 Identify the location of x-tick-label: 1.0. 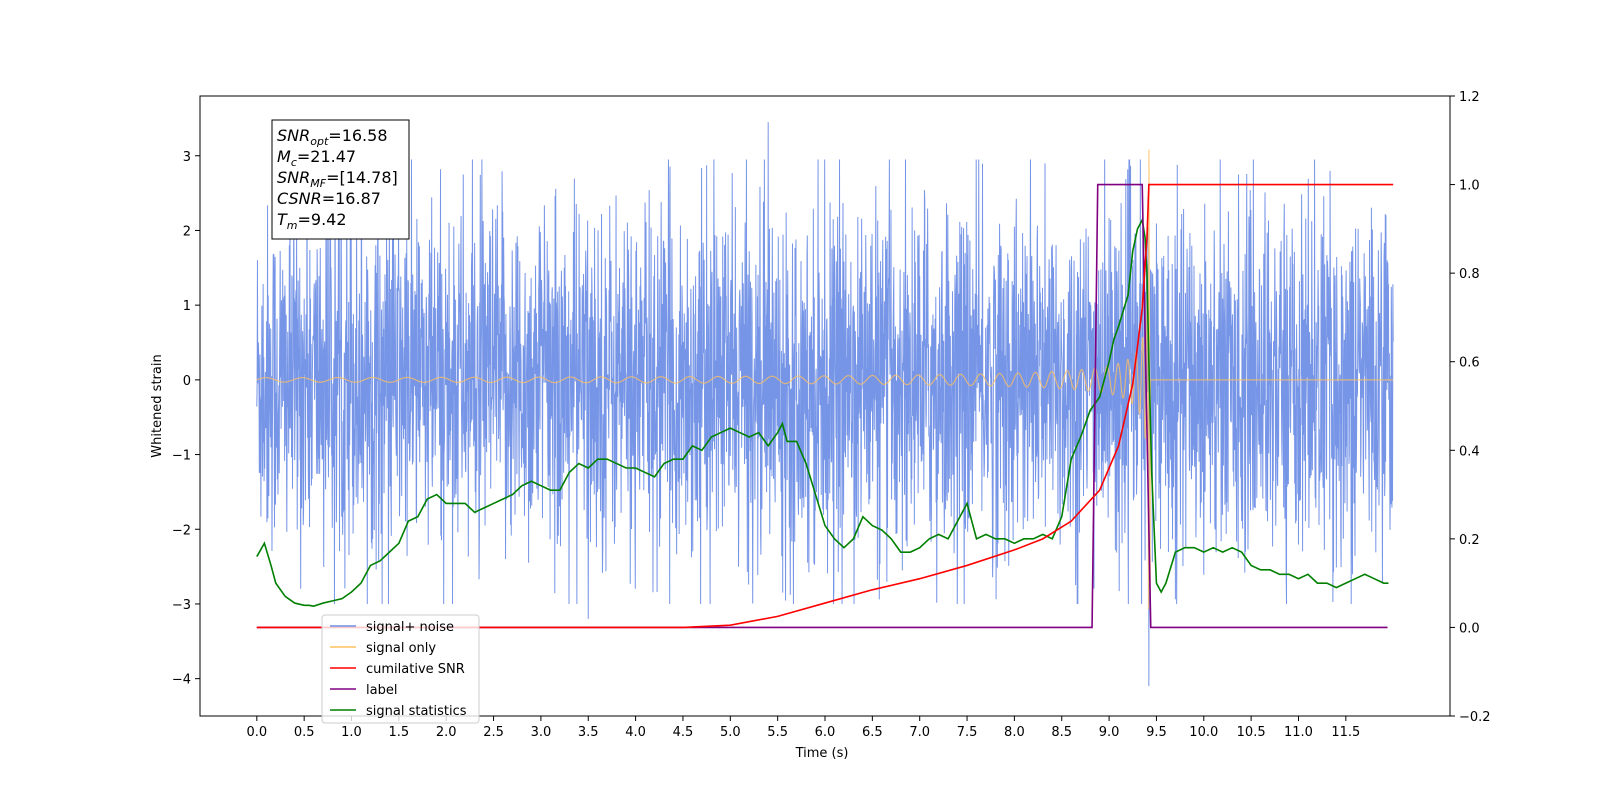
(351, 732).